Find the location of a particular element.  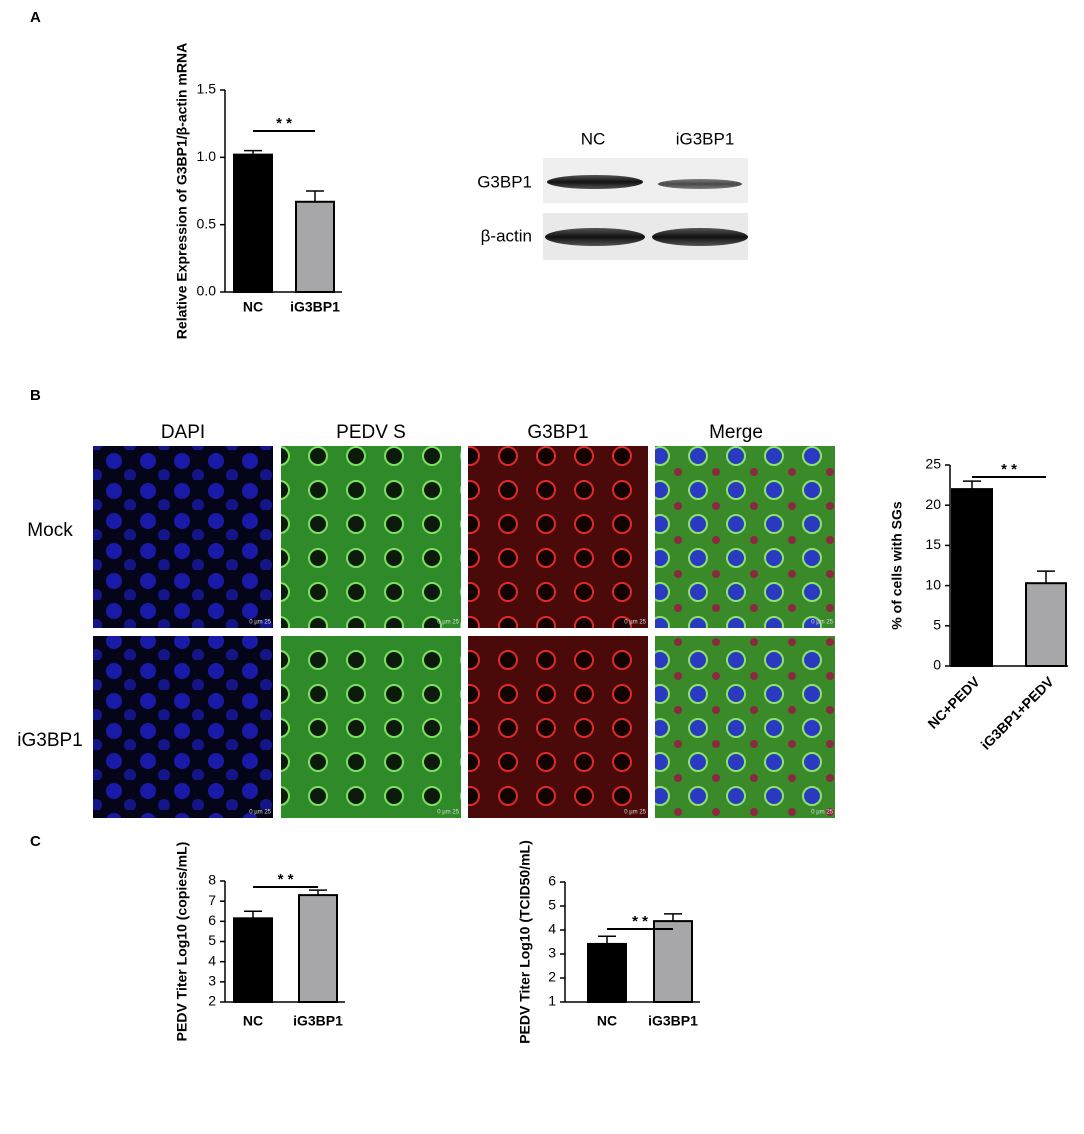

column-header: Merge is located at coordinates (736, 432).